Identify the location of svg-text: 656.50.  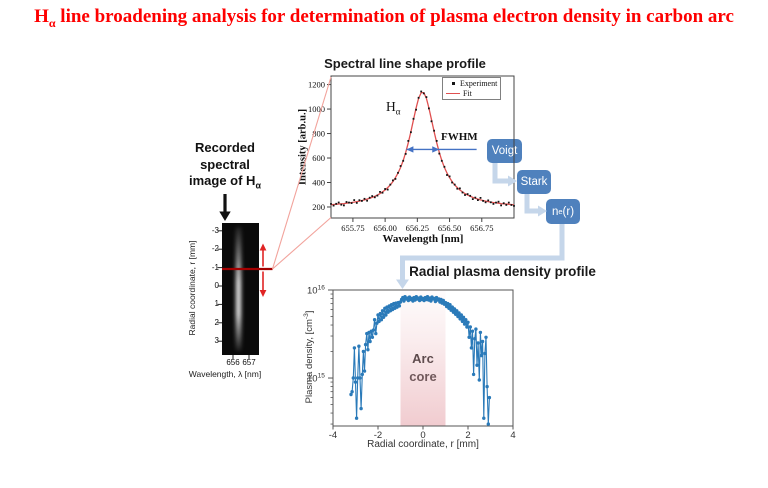
(449, 228).